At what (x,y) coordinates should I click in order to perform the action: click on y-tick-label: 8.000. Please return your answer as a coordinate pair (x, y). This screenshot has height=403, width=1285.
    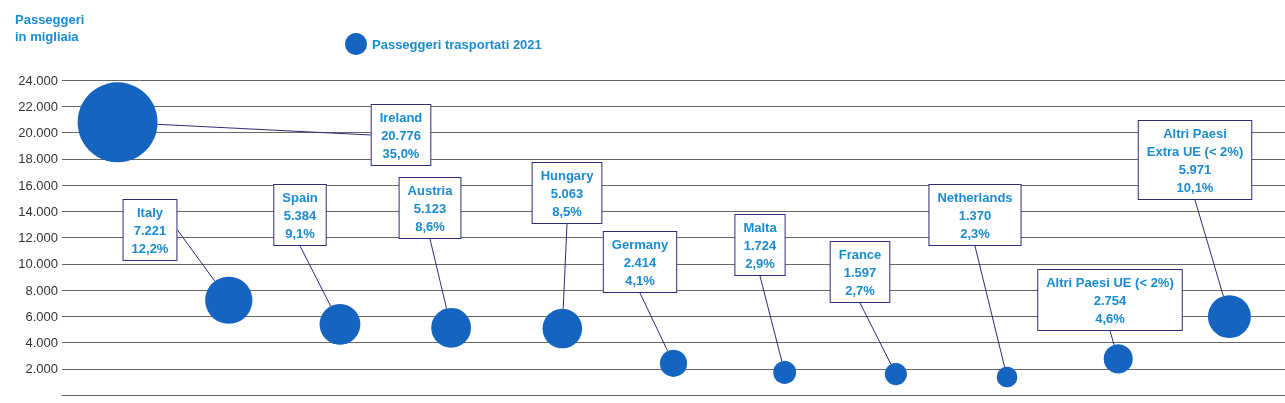
    Looking at the image, I should click on (41, 290).